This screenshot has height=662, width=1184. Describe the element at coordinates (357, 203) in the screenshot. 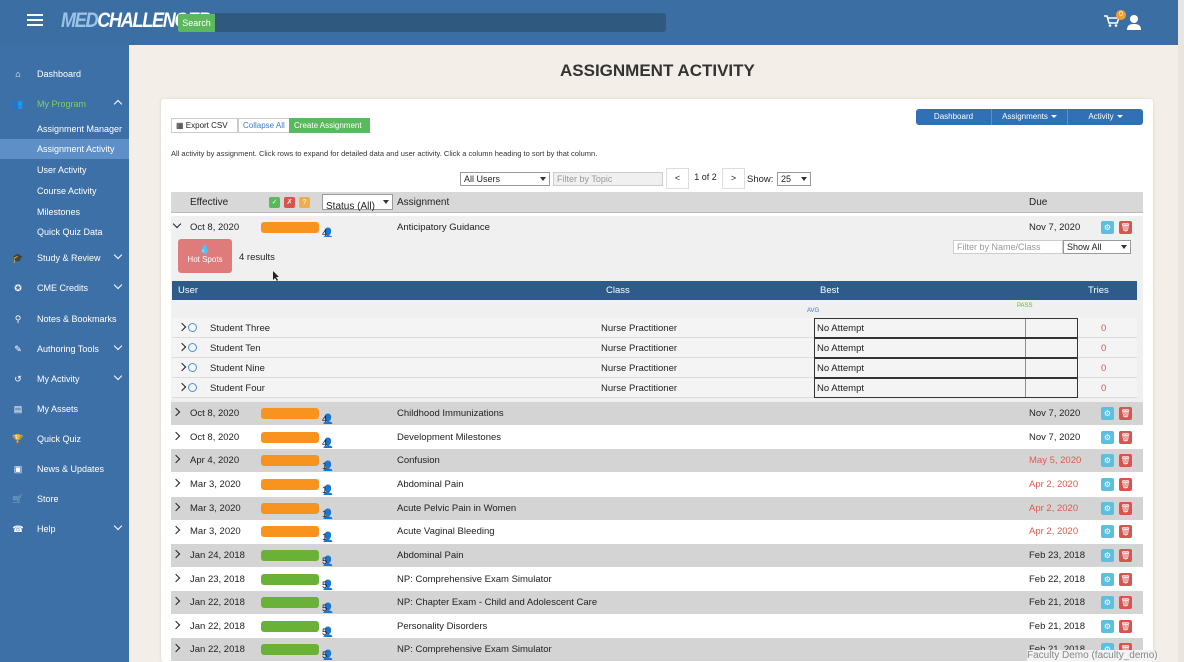

I see `status-filter-select: Status (All)` at that location.